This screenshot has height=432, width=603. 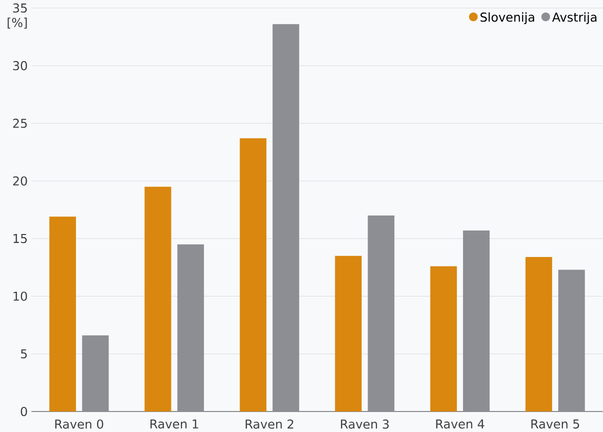 What do you see at coordinates (574, 18) in the screenshot?
I see `legend-label: Avstrija` at bounding box center [574, 18].